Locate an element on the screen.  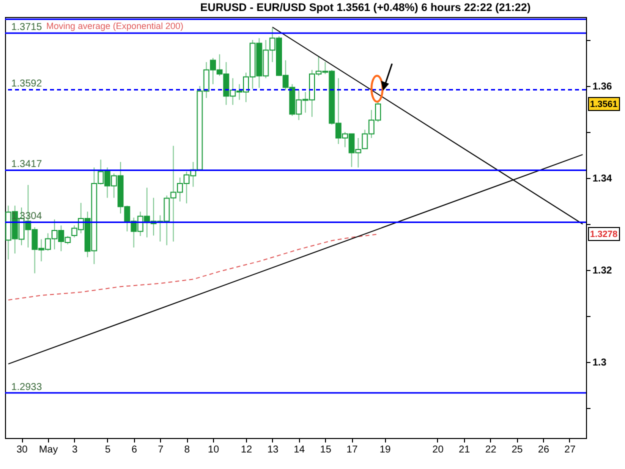
x-tick-label: 17 is located at coordinates (352, 450).